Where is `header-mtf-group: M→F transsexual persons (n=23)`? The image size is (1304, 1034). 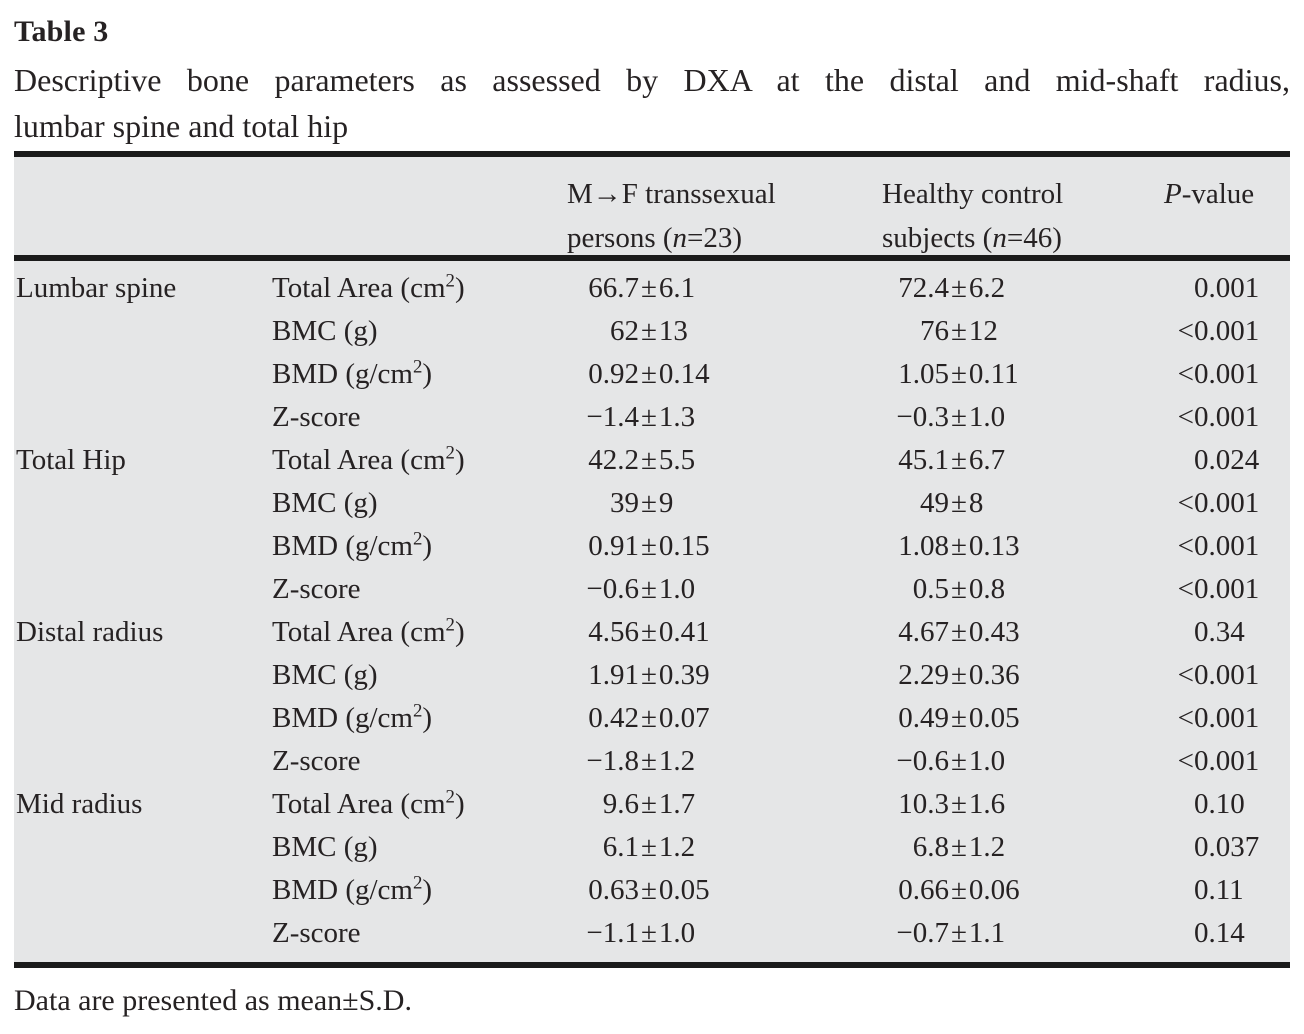 header-mtf-group: M→F transsexual persons (n=23) is located at coordinates (671, 216).